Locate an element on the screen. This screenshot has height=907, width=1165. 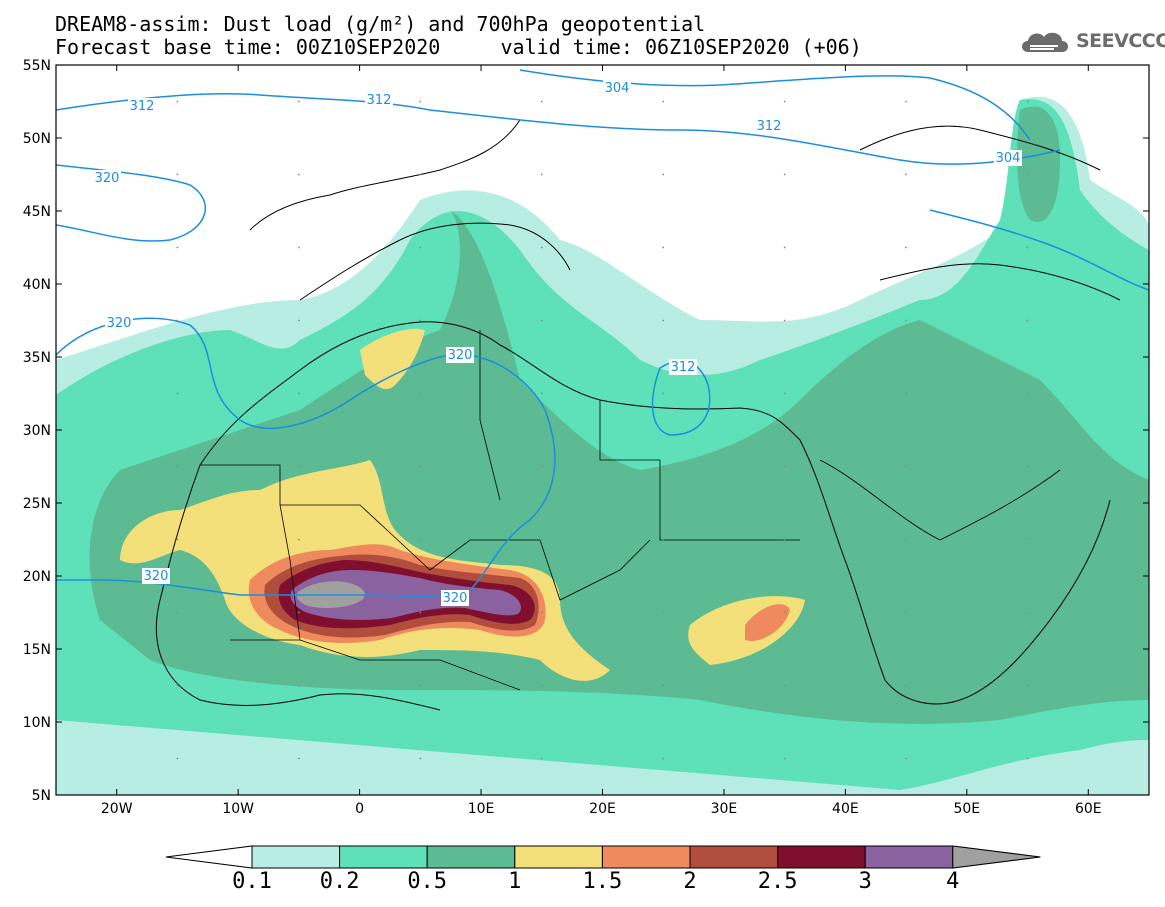
lon-label: 10W is located at coordinates (238, 809).